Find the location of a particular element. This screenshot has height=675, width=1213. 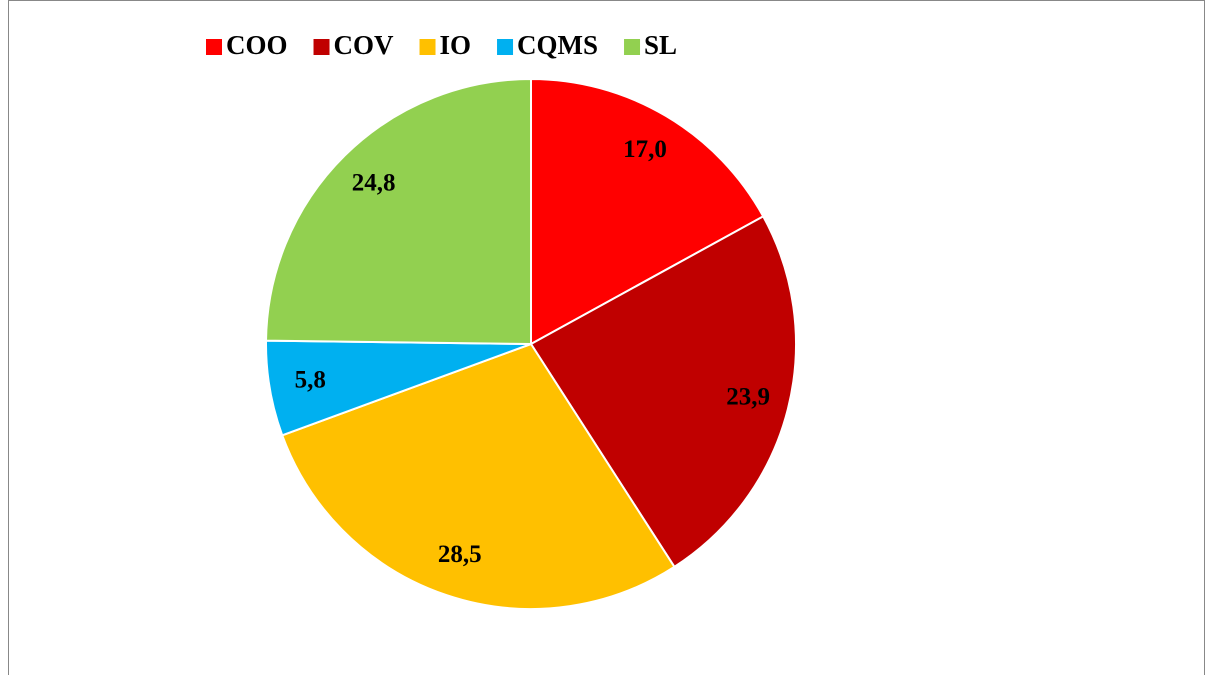

legend-label: IO is located at coordinates (456, 45).